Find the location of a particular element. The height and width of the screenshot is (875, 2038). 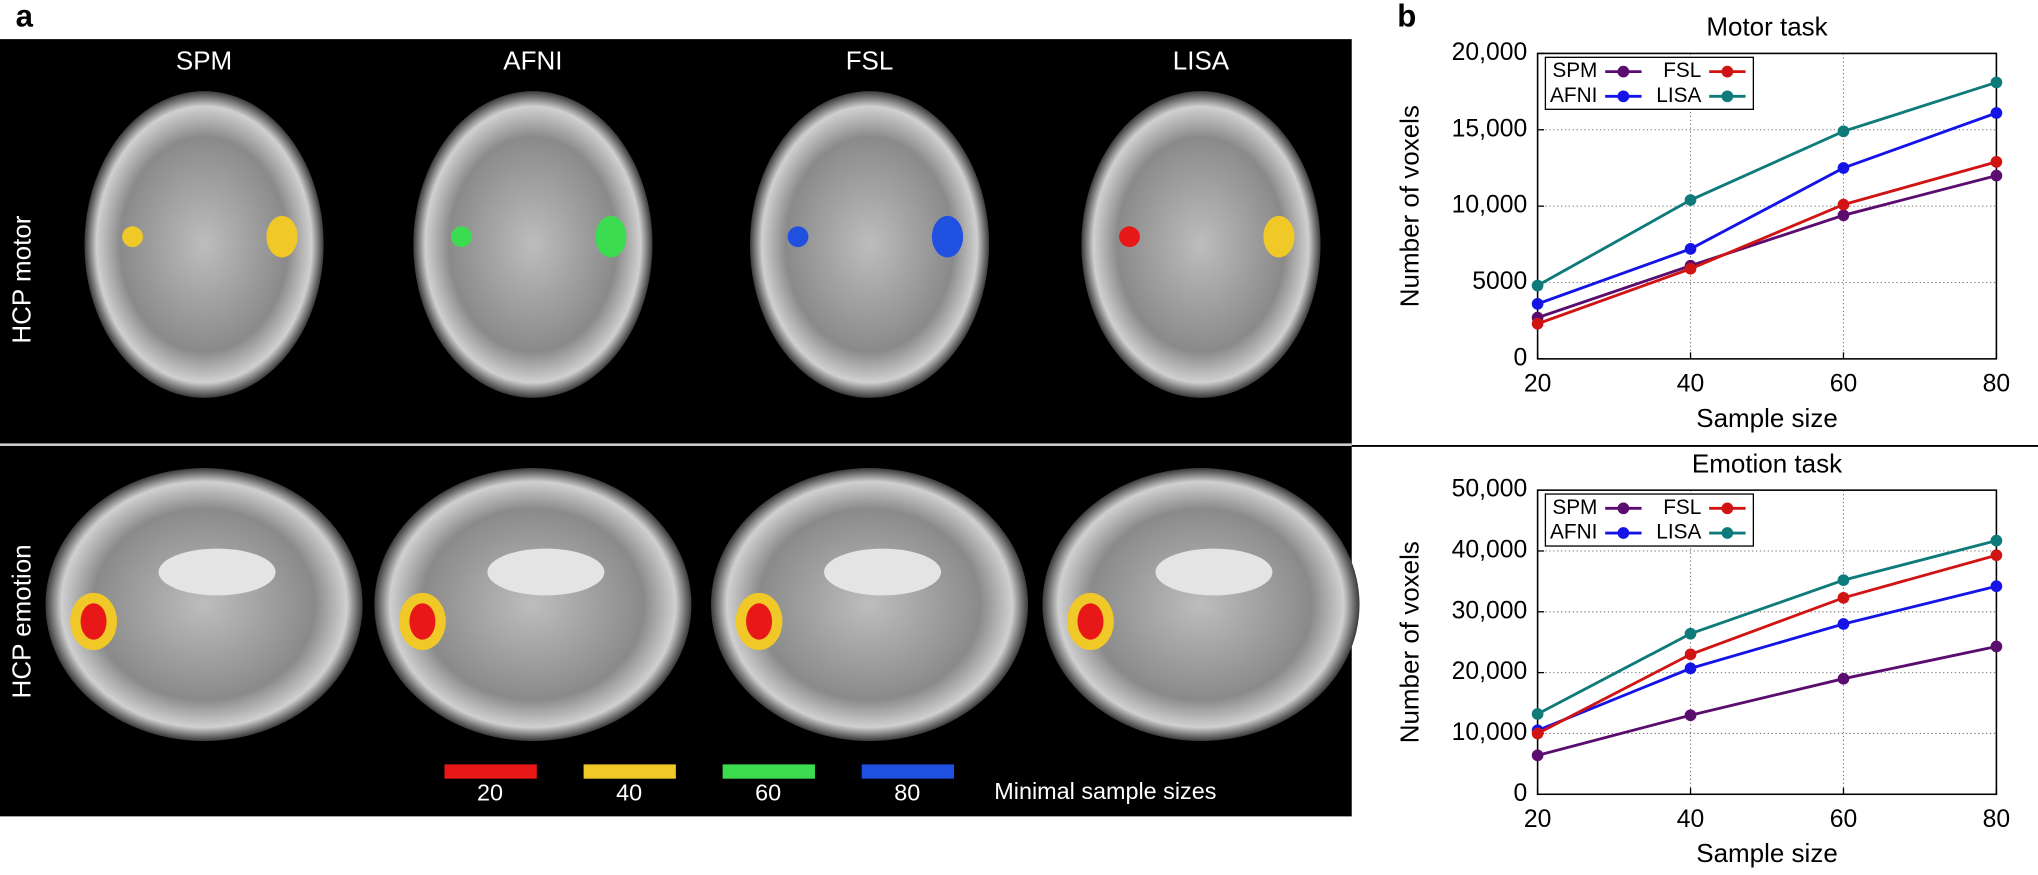

y-tick-label: 50,000 is located at coordinates (1490, 489).